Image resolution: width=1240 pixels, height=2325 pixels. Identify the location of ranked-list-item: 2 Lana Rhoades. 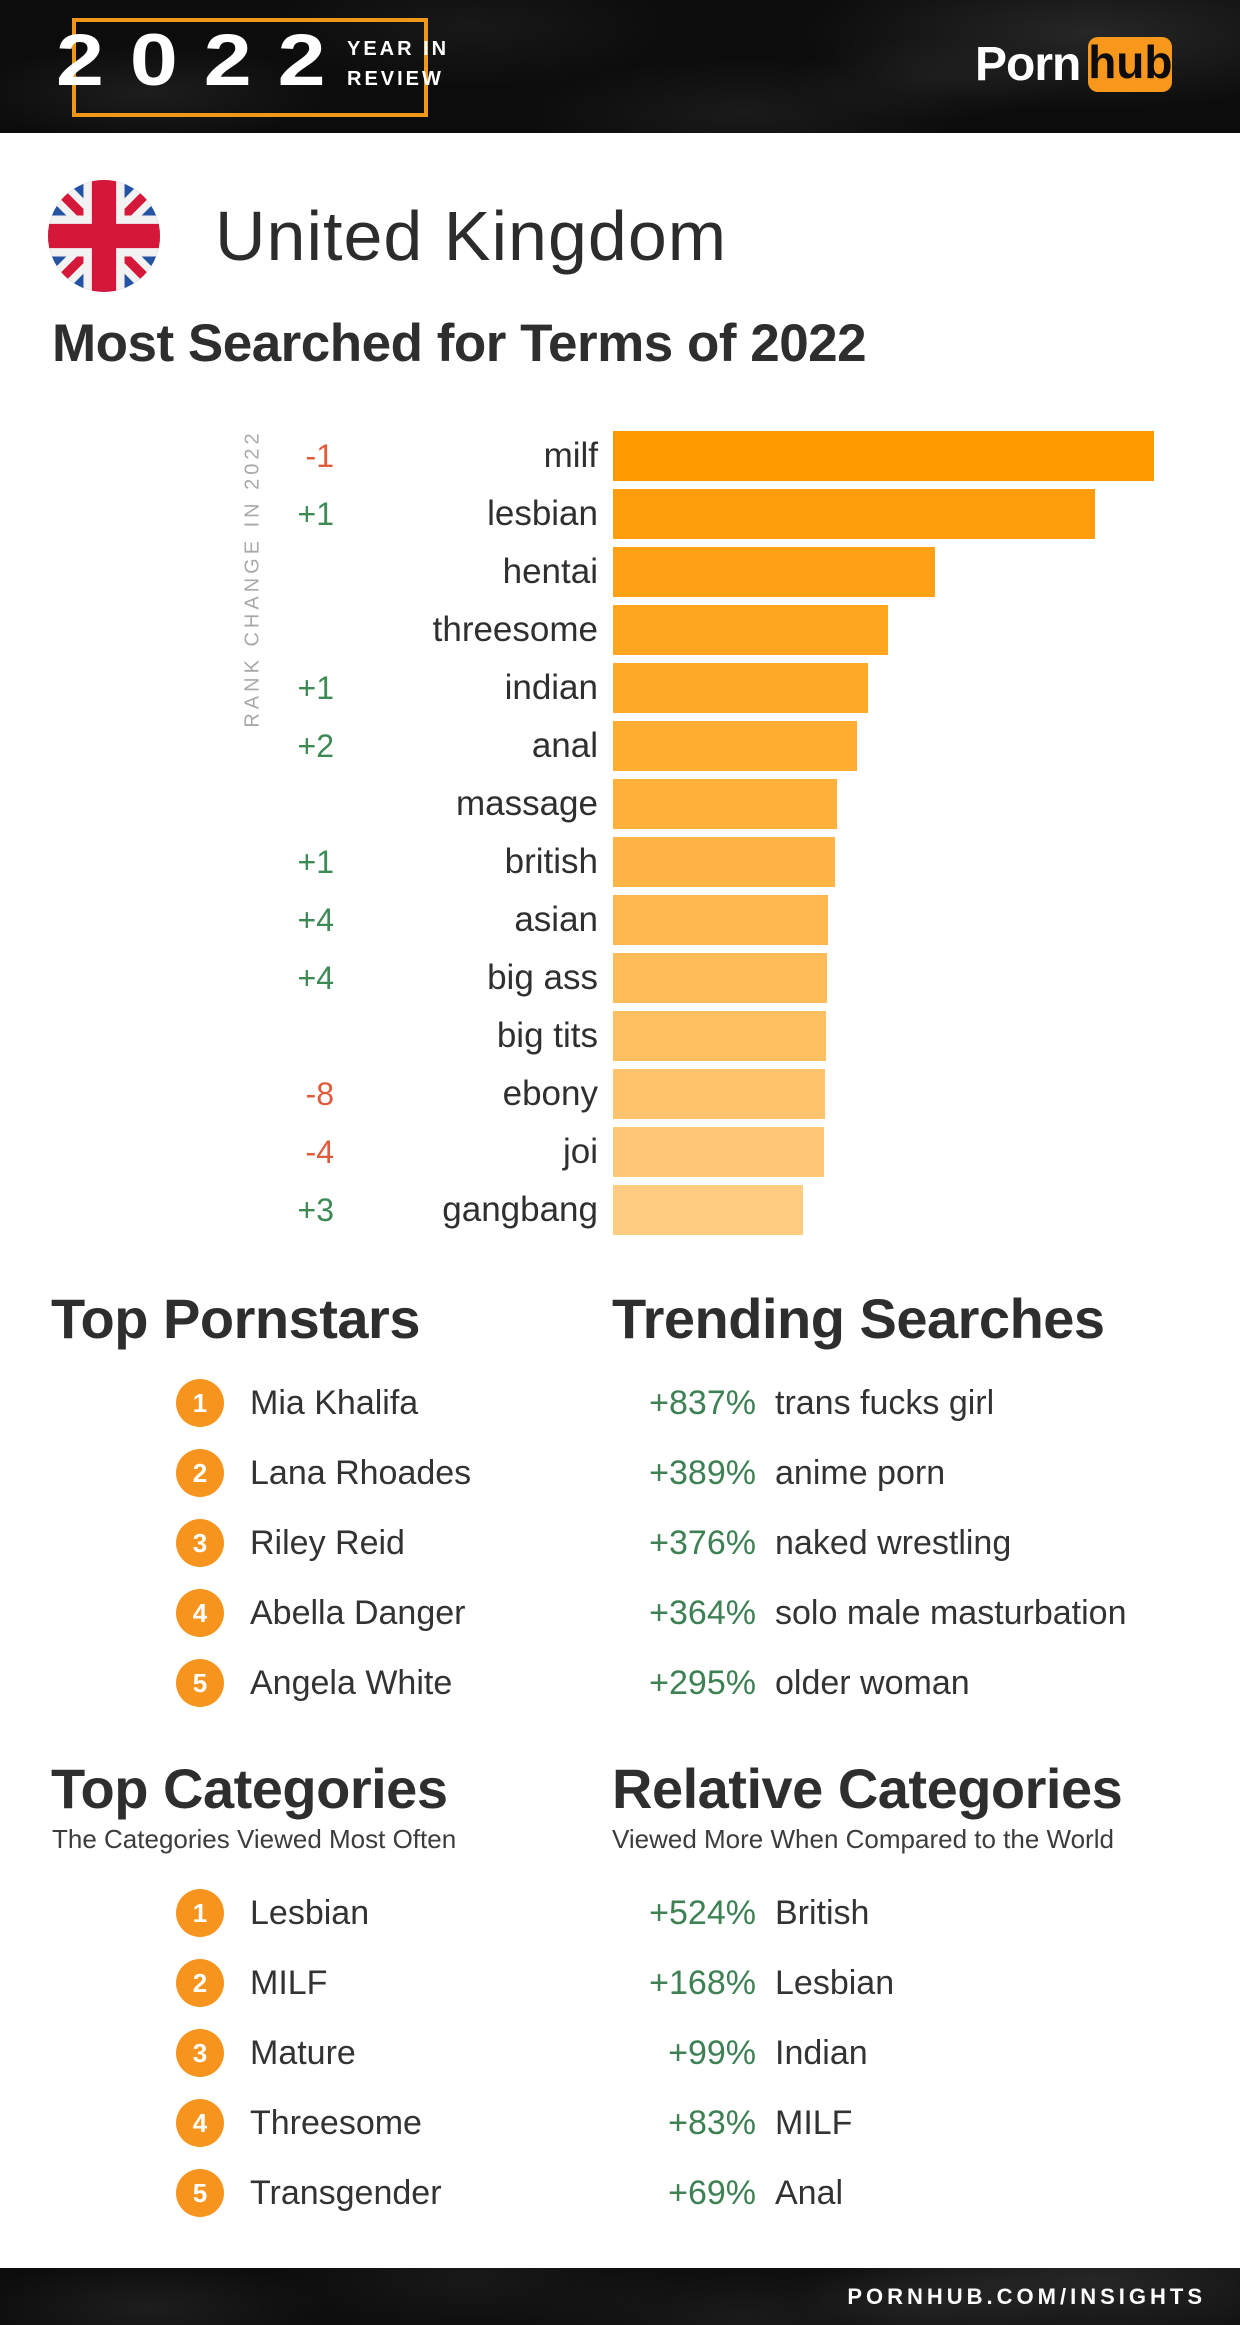
(620, 1473).